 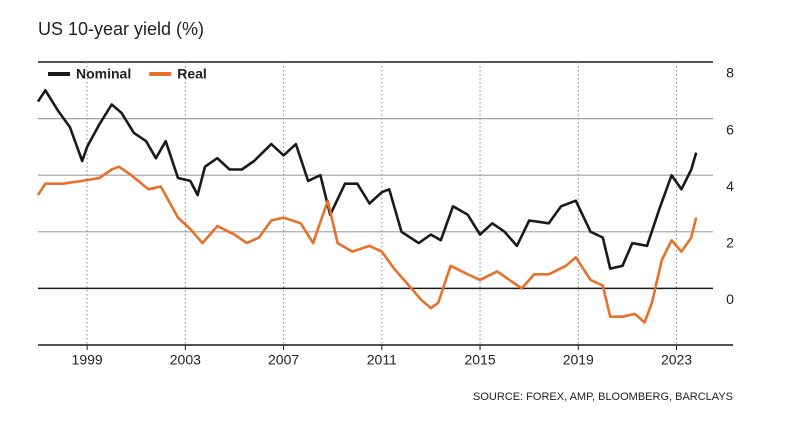 I want to click on y-tick-label: 4, so click(x=730, y=186).